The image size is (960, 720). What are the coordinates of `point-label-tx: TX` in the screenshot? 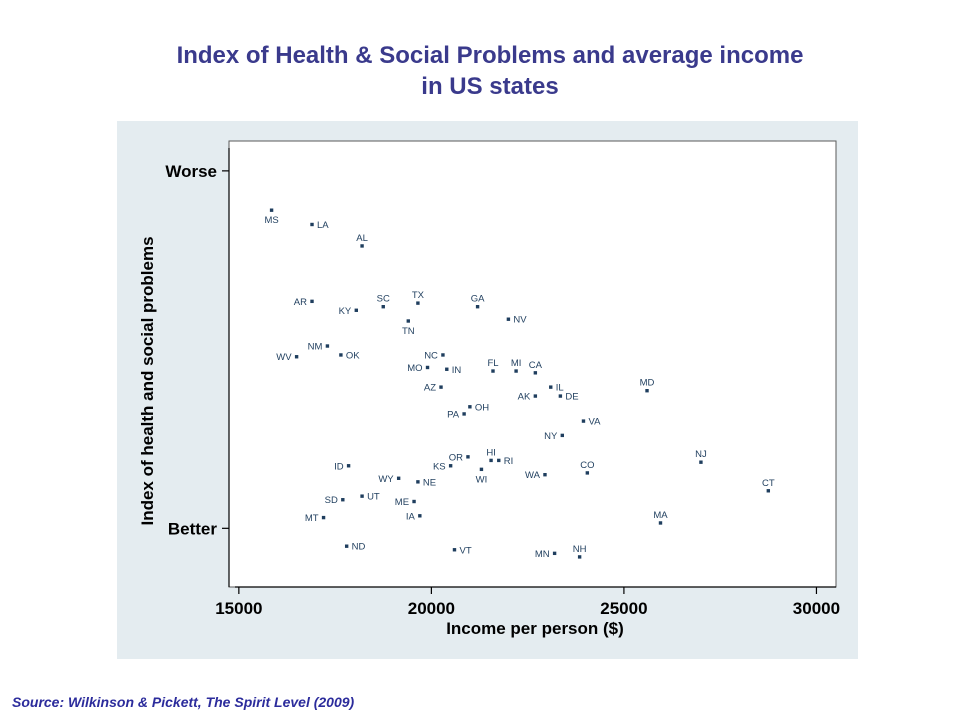 It's located at (418, 295).